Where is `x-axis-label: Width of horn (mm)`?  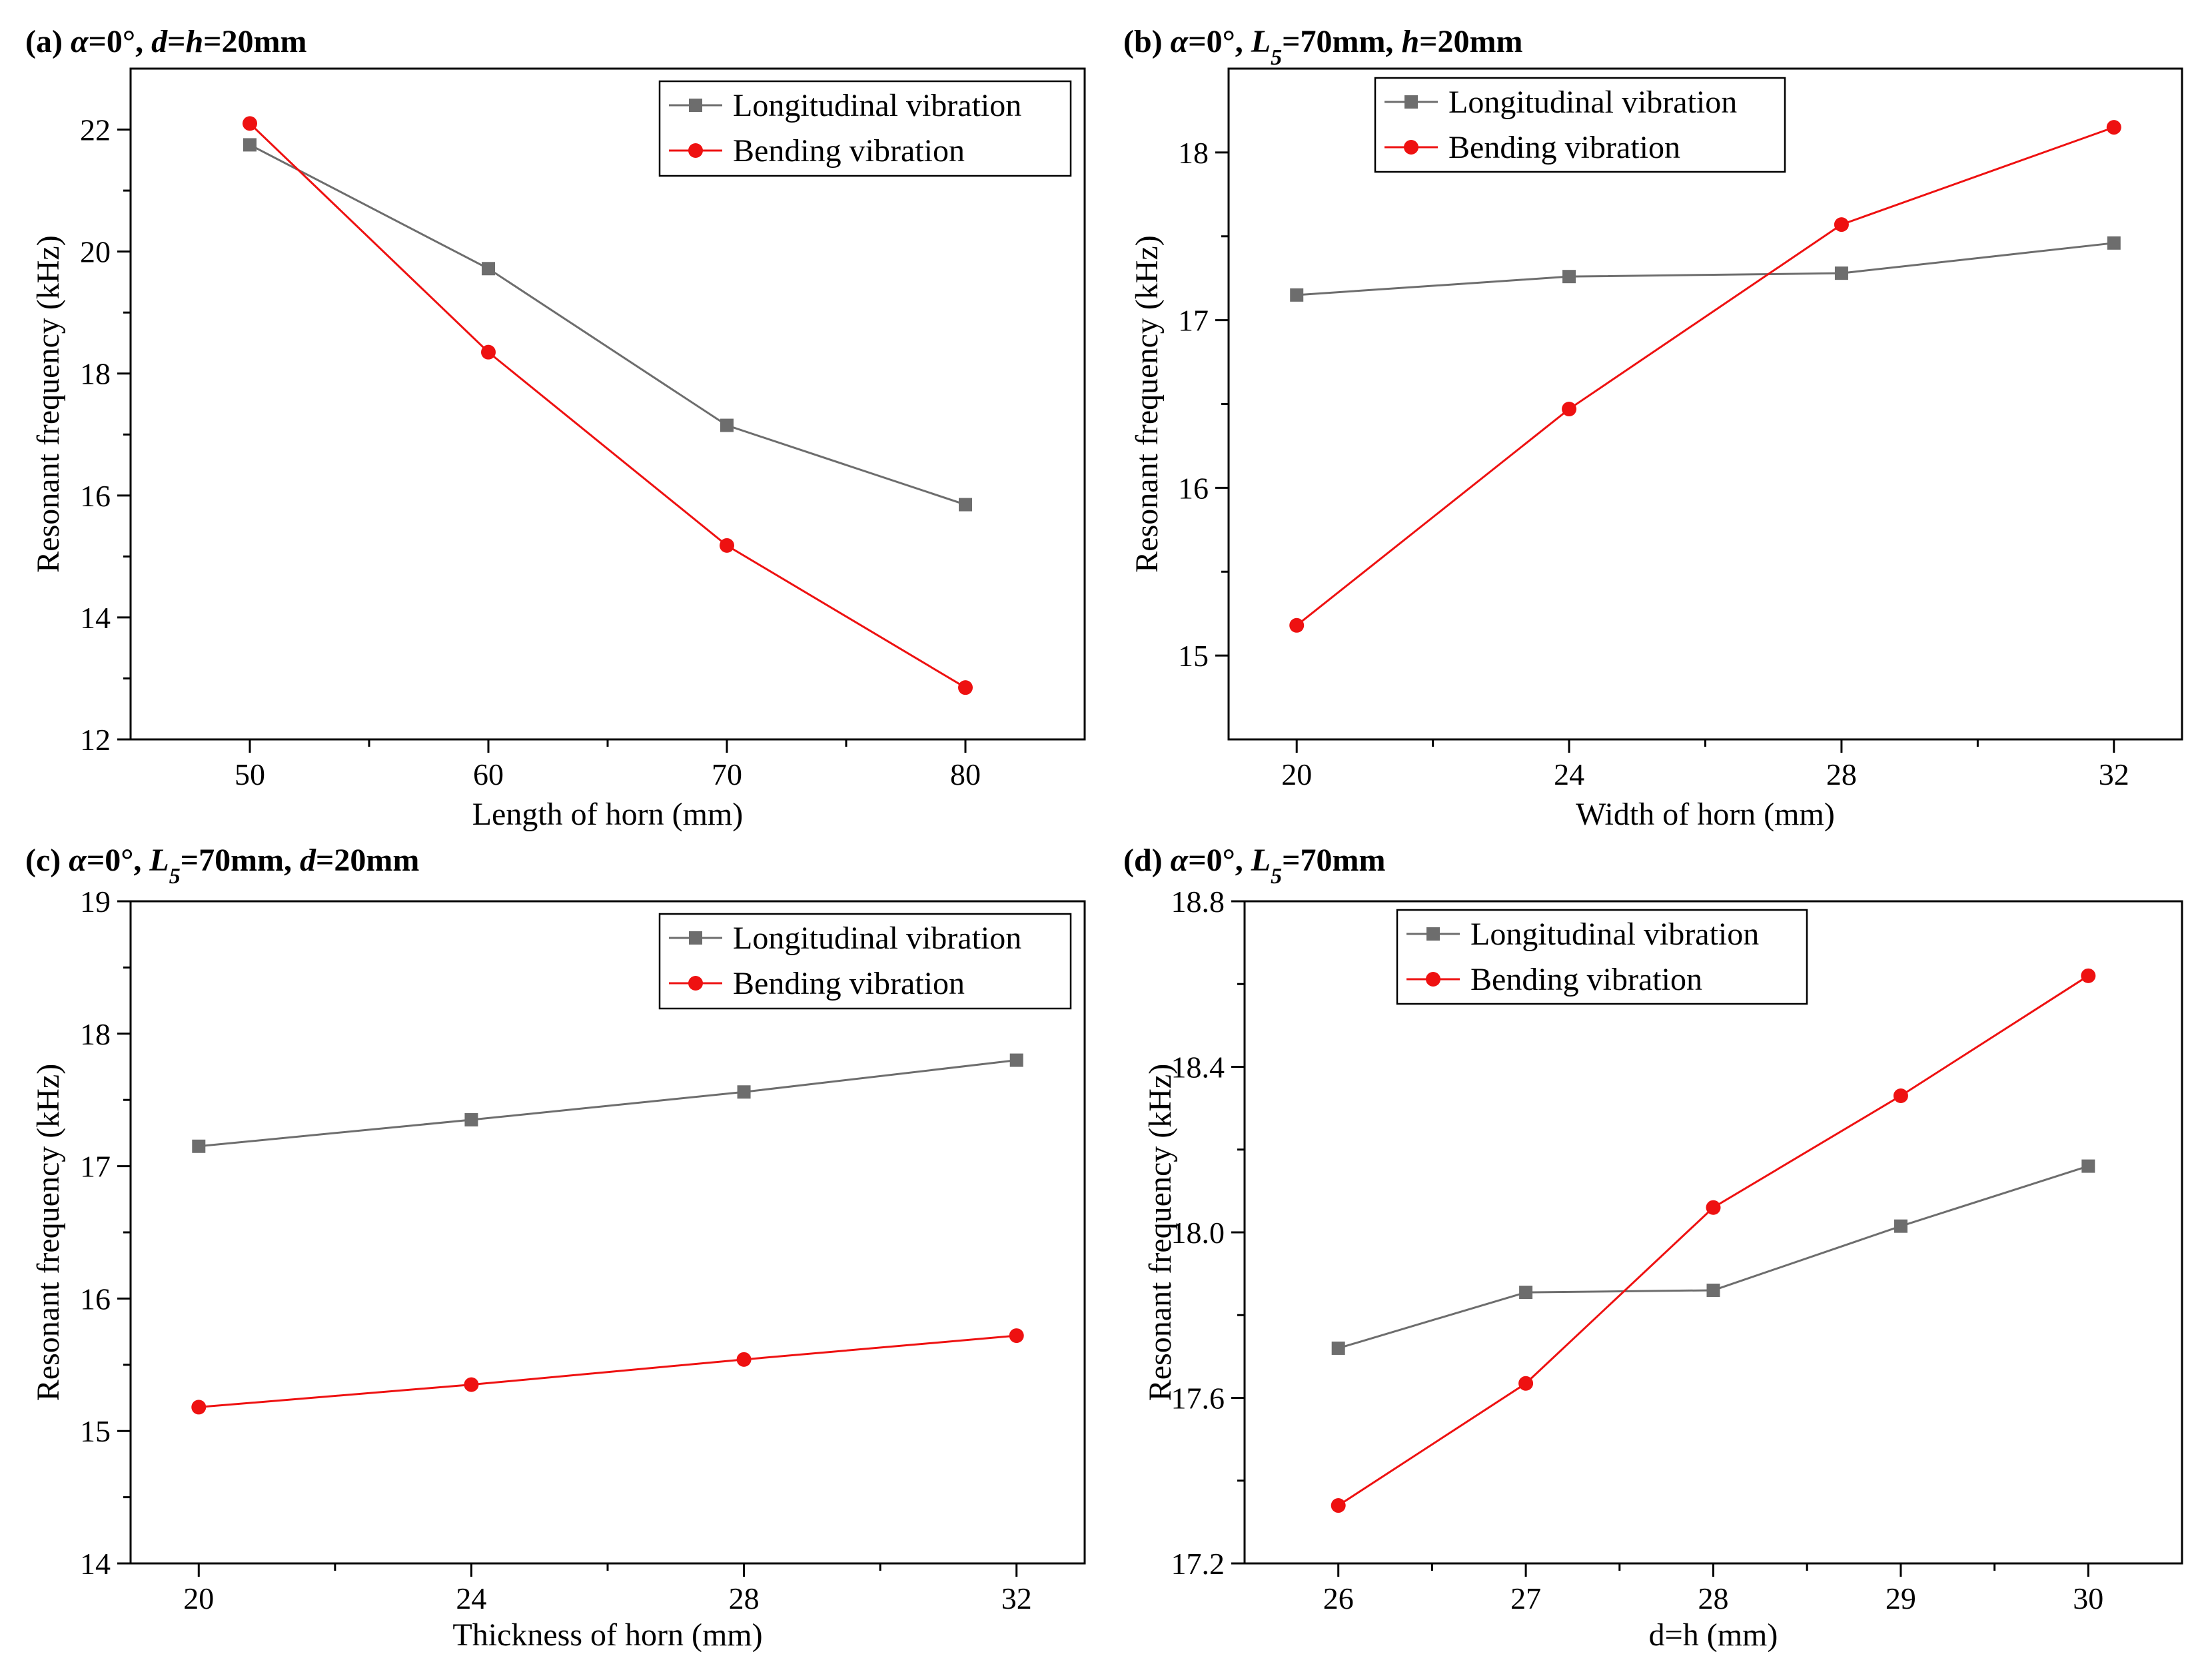 x-axis-label: Width of horn (mm) is located at coordinates (1705, 814).